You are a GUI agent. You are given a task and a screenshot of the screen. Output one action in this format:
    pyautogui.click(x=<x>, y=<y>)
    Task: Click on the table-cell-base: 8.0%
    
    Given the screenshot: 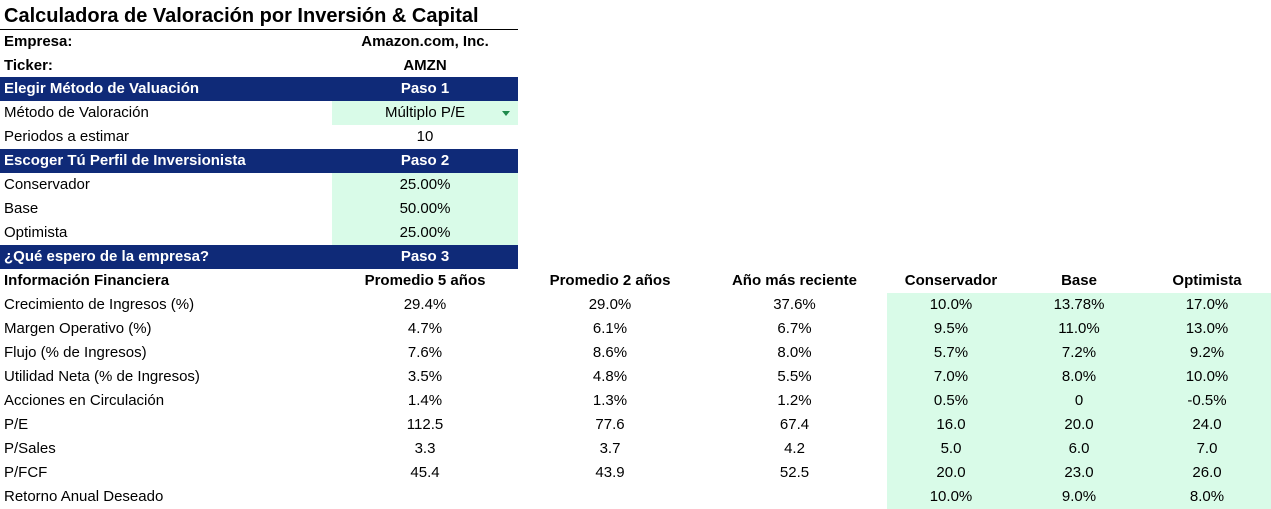 What is the action you would take?
    pyautogui.click(x=1079, y=376)
    